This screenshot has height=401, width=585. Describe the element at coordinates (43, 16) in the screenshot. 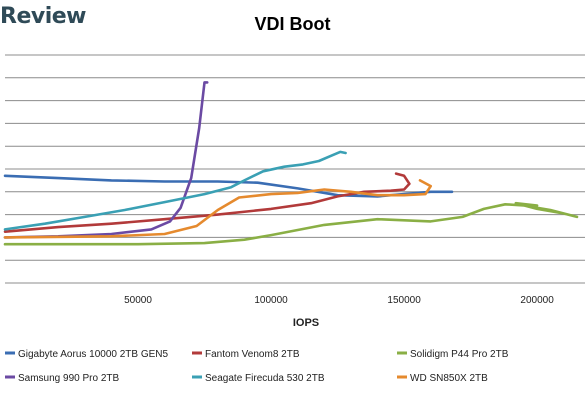

I see `site-logo-watermark: Review` at that location.